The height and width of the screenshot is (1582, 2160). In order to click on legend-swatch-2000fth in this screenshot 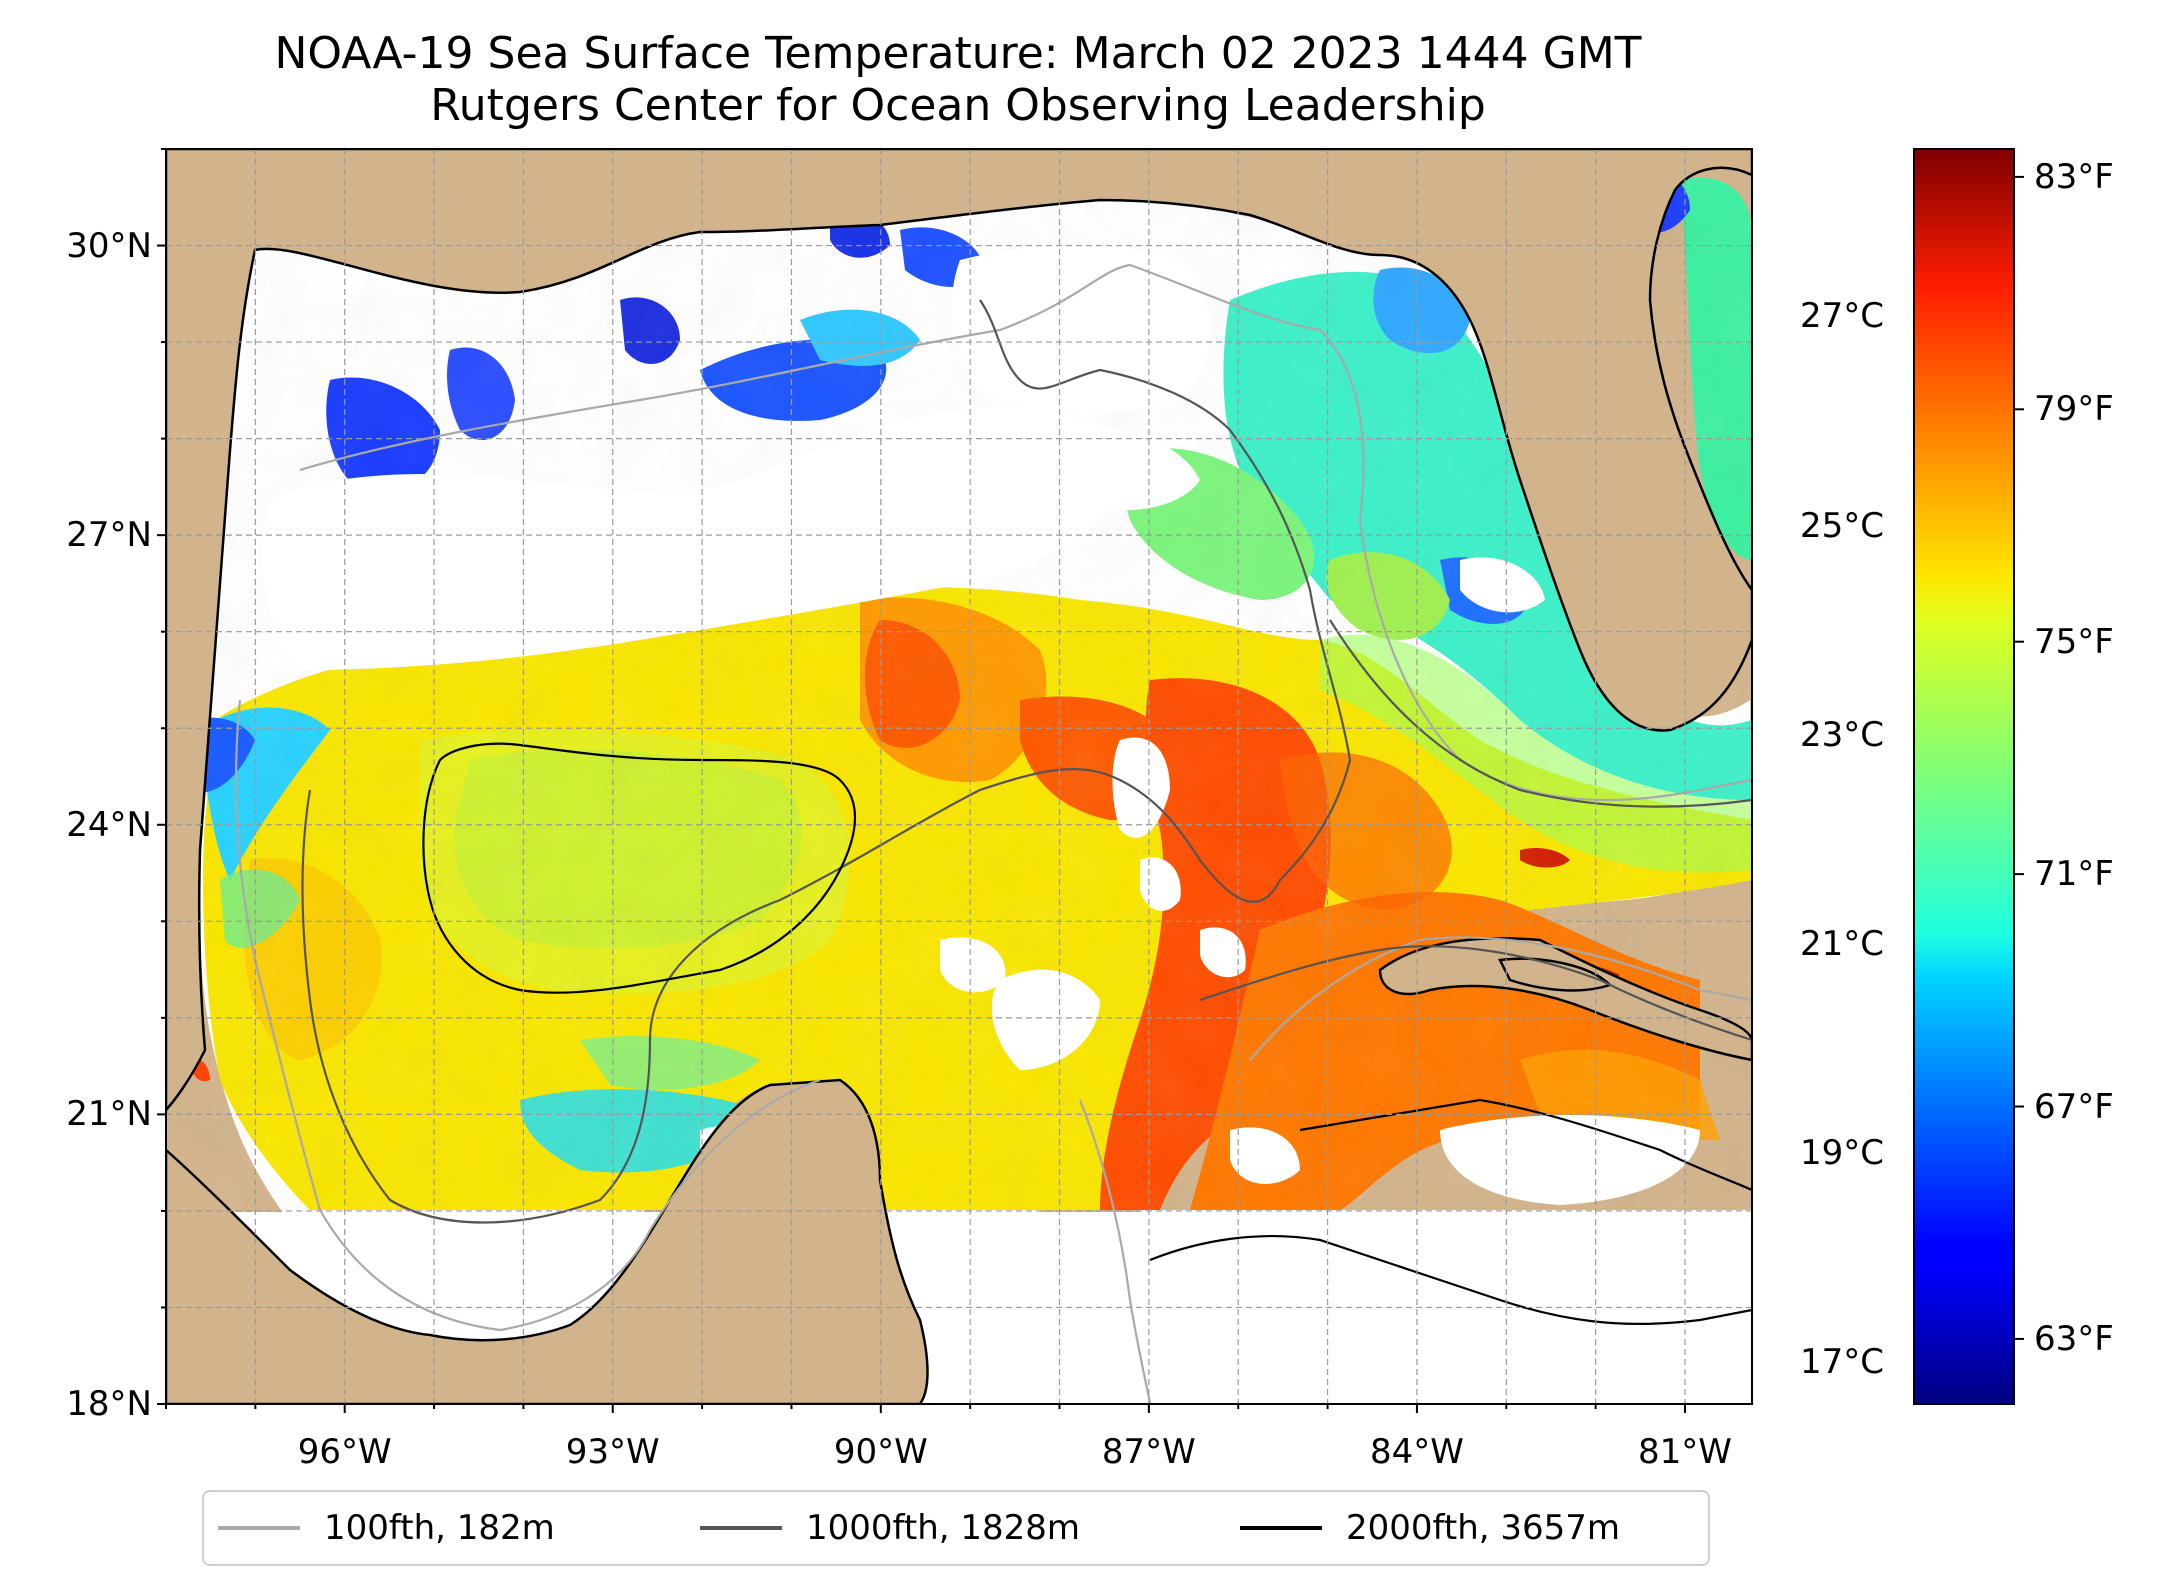, I will do `click(1281, 1528)`.